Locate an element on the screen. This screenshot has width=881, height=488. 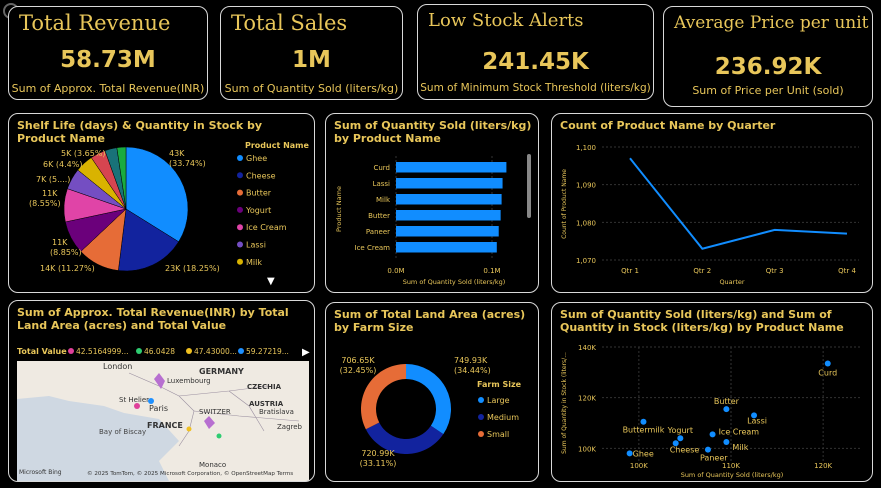
legend-item: Lassi is located at coordinates (256, 245).